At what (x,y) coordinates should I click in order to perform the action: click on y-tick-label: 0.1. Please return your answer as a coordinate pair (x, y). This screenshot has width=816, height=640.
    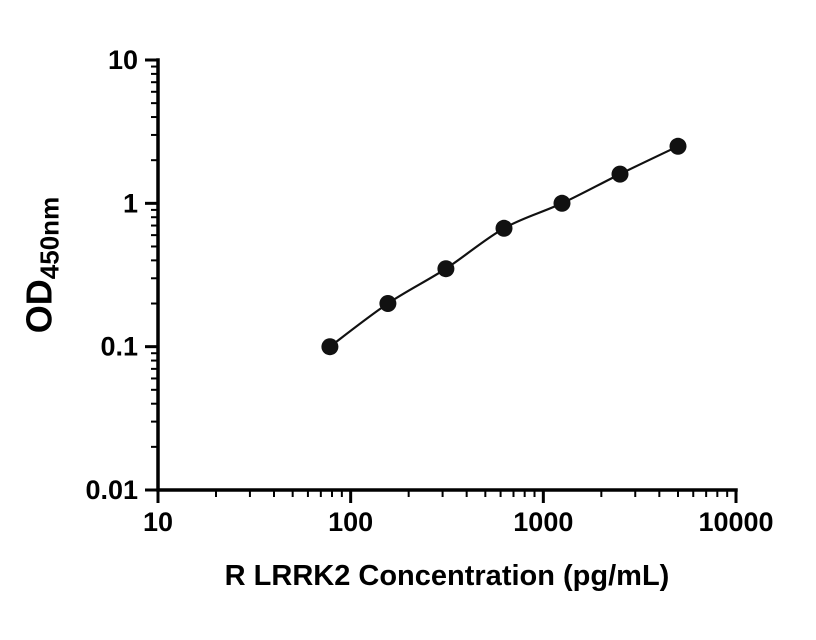
    Looking at the image, I should click on (119, 347).